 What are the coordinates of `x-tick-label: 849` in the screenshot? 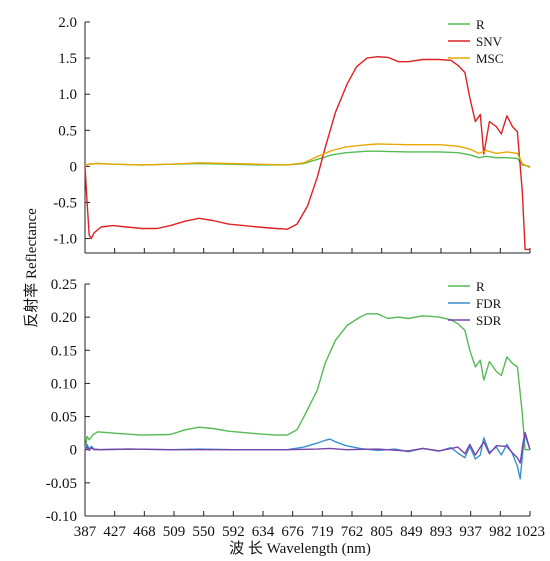 It's located at (411, 532).